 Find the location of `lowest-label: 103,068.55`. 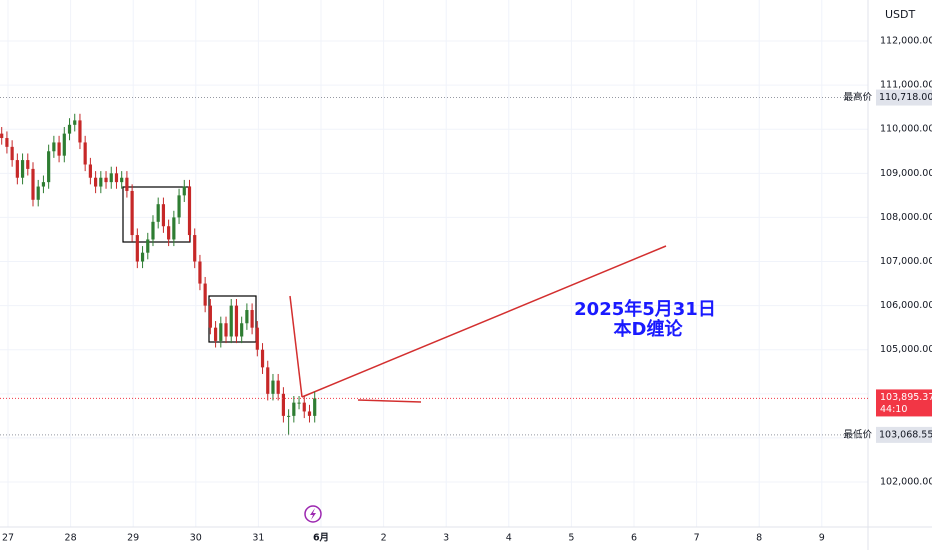

lowest-label: 103,068.55 is located at coordinates (905, 434).